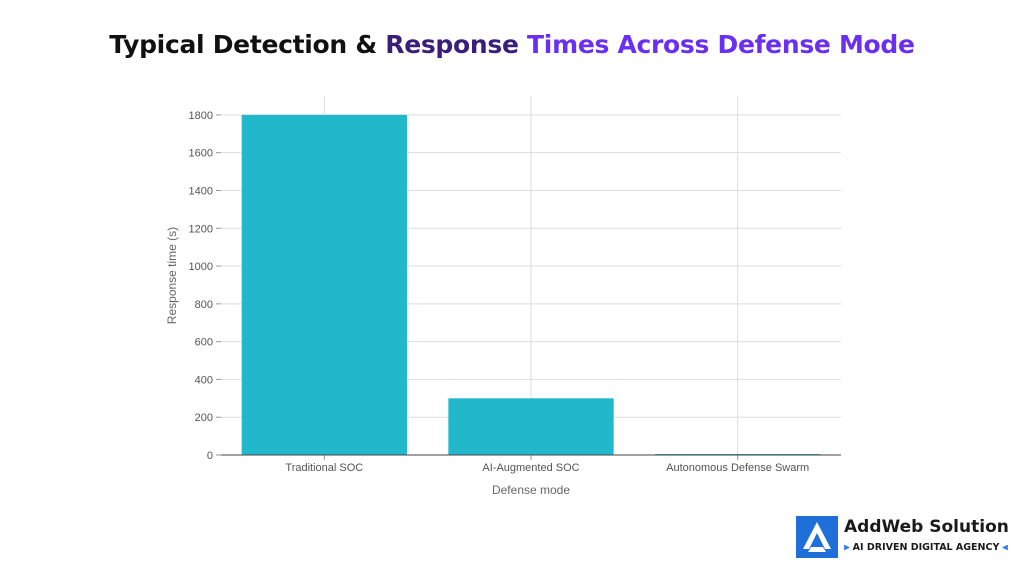 The image size is (1024, 576). What do you see at coordinates (204, 343) in the screenshot?
I see `y-tick-label: 600` at bounding box center [204, 343].